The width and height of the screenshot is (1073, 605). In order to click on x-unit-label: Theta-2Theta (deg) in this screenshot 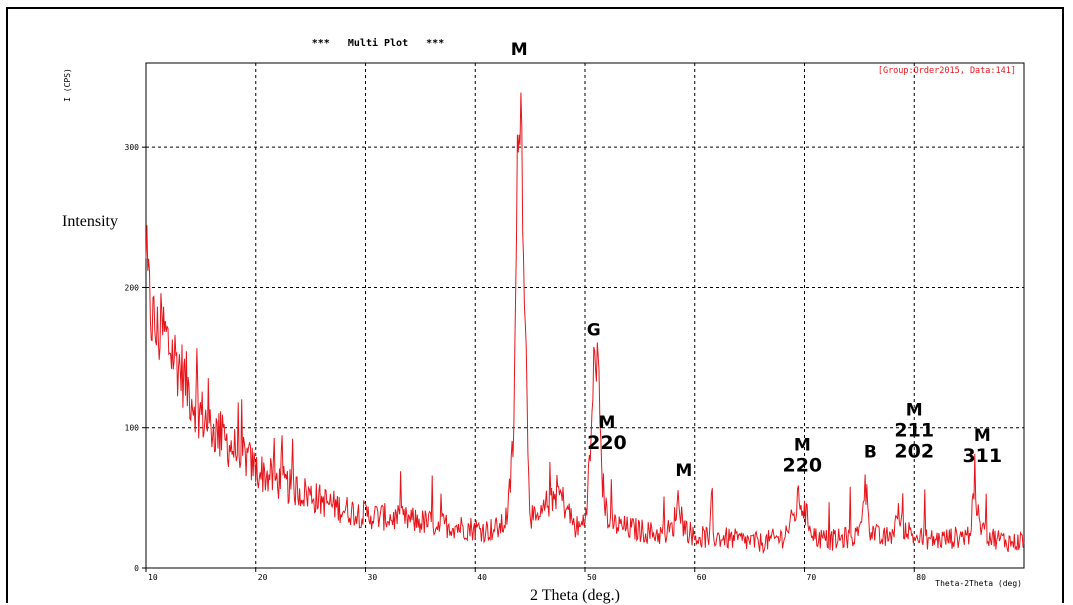, I will do `click(978, 583)`.